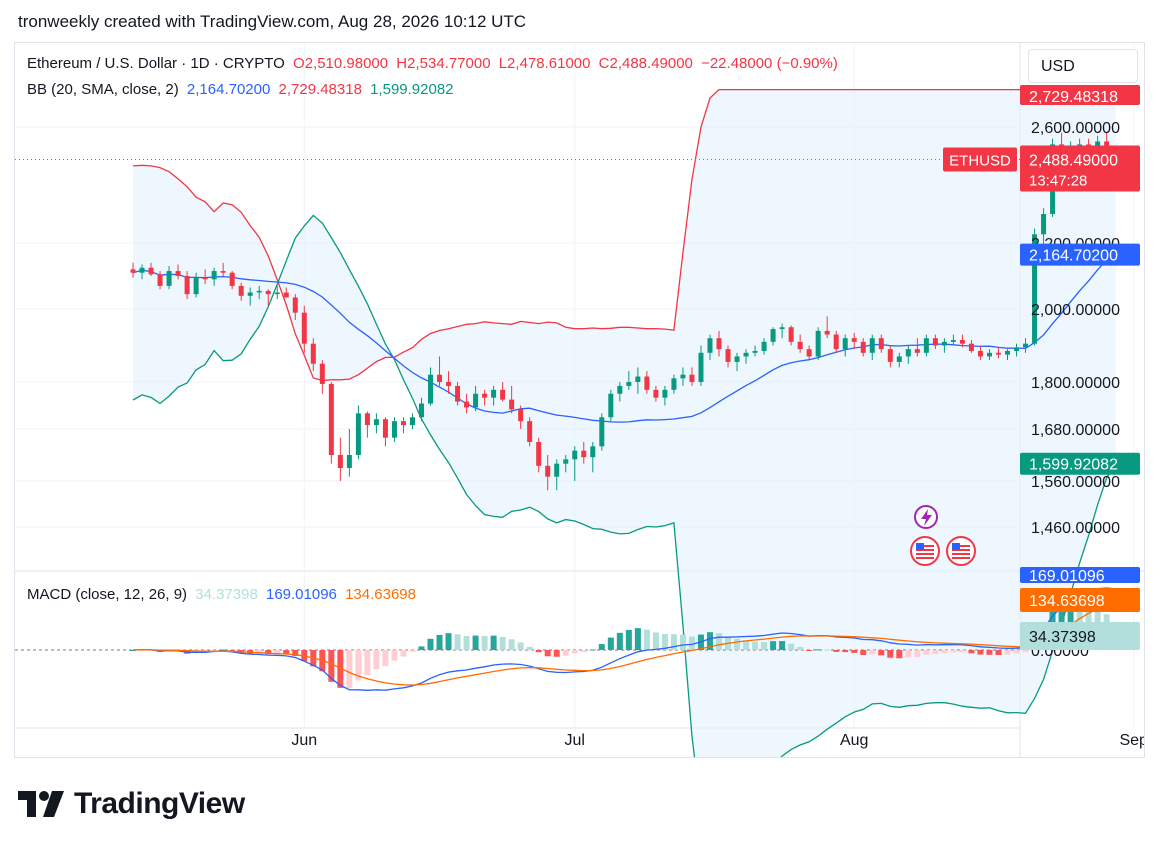 This screenshot has height=848, width=1160. Describe the element at coordinates (1075, 128) in the screenshot. I see `y-tick-label: 2,600.00000` at that location.